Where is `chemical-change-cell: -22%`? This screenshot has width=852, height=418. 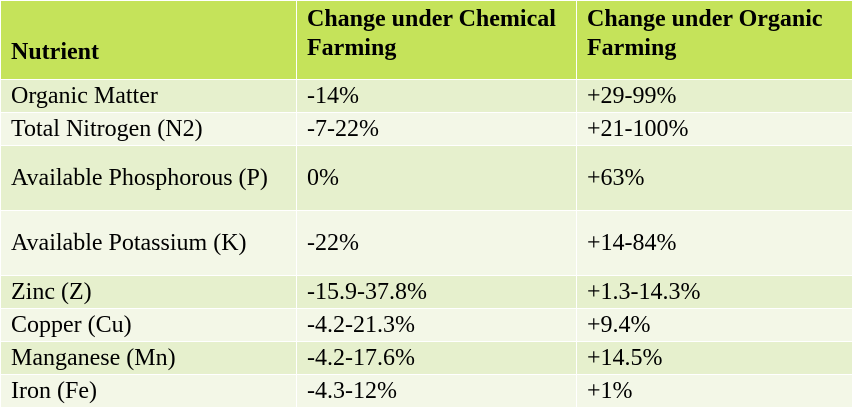
chemical-change-cell: -22% is located at coordinates (436, 243).